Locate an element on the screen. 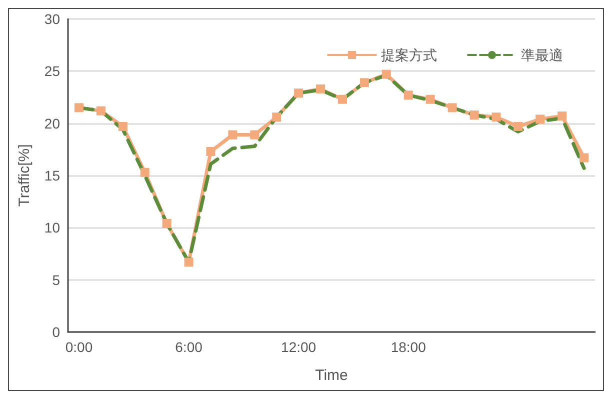  y-tick-label: 5 is located at coordinates (56, 280).